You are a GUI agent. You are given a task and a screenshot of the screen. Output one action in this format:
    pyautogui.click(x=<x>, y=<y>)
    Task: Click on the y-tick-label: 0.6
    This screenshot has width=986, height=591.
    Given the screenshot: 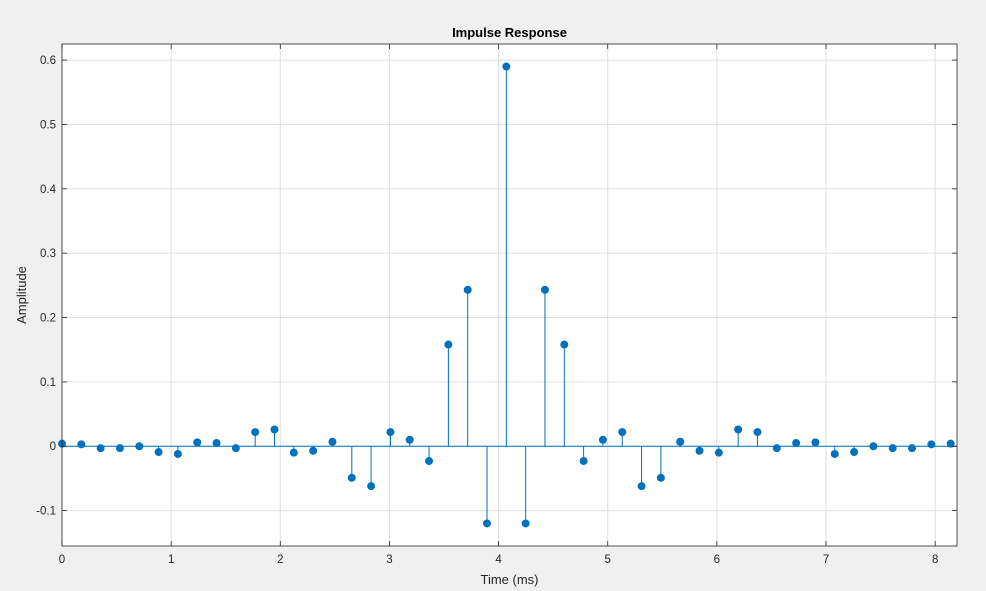 What is the action you would take?
    pyautogui.click(x=48, y=61)
    